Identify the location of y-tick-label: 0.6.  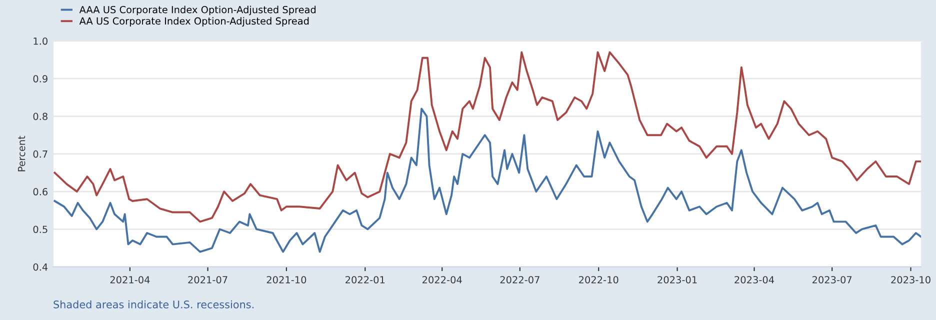
(40, 192).